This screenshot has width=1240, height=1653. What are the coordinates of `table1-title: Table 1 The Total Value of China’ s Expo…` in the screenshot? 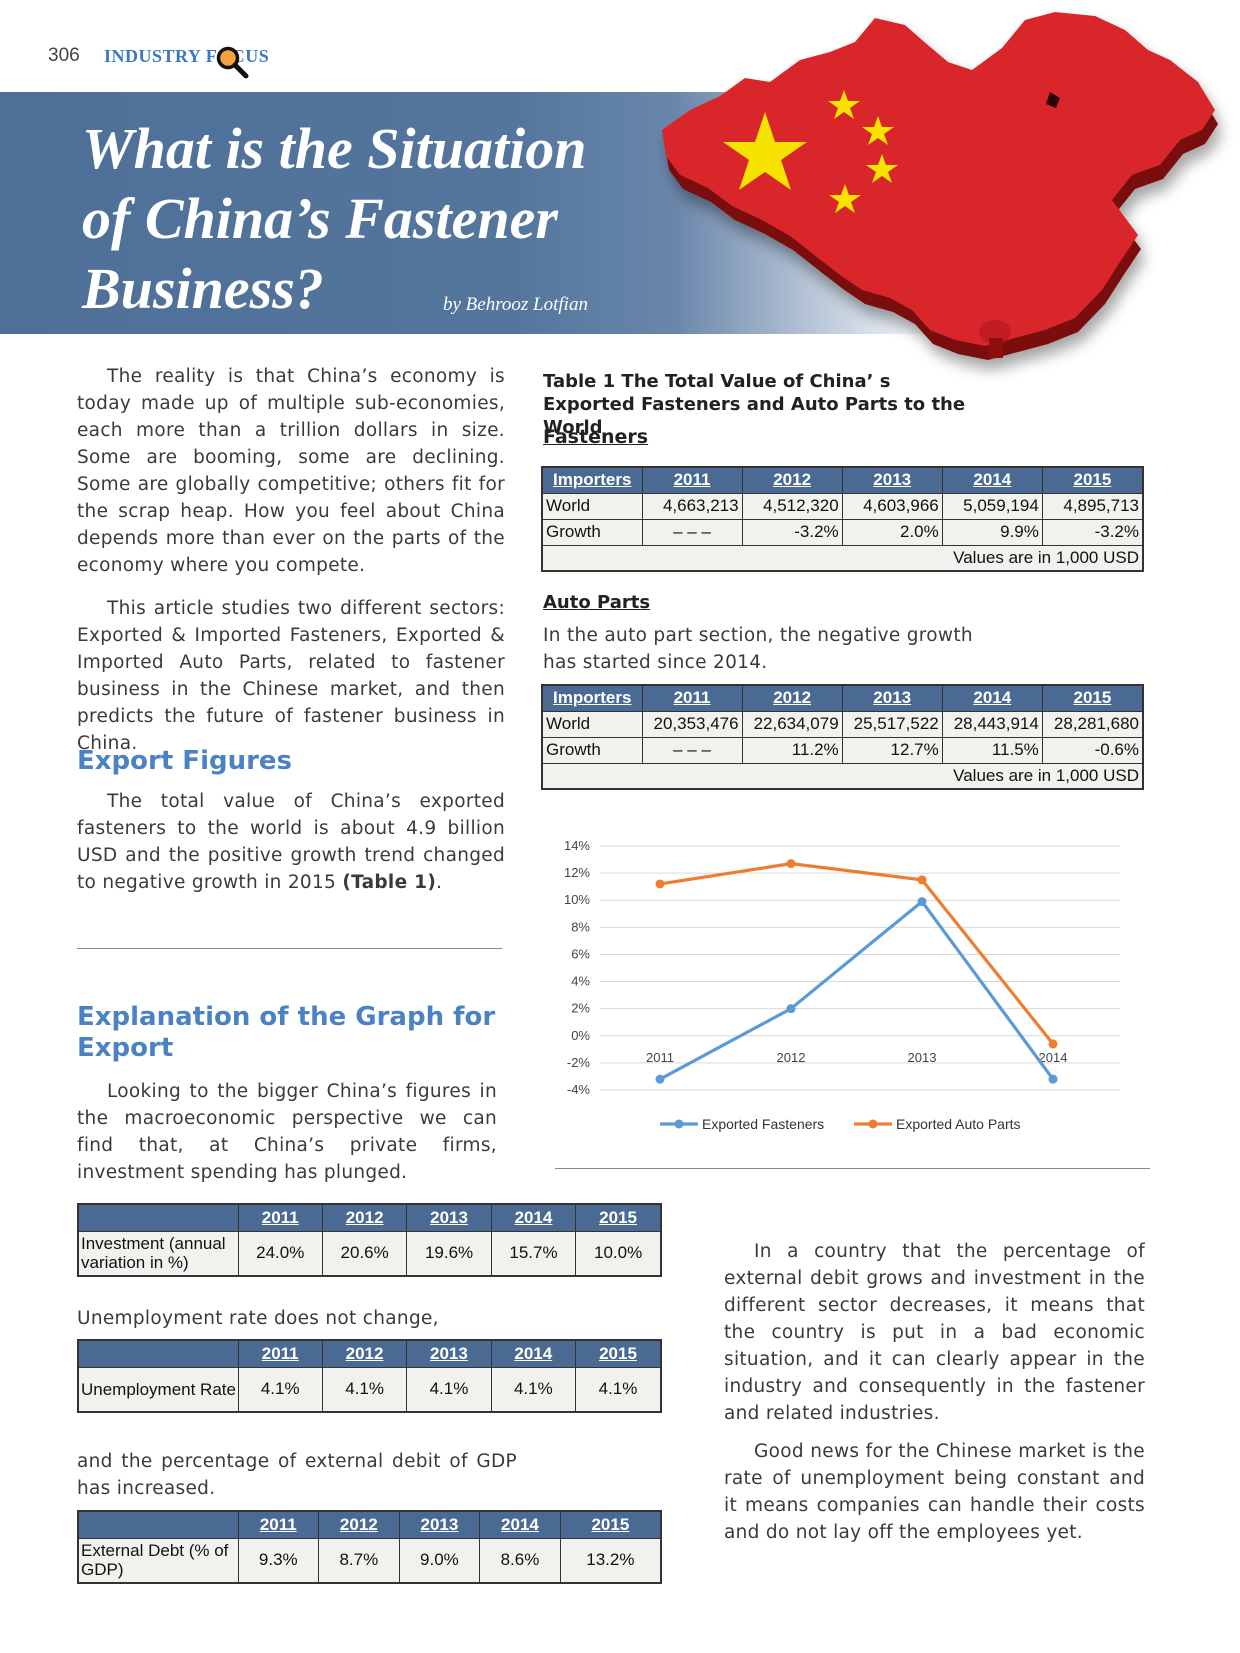 It's located at (754, 404).